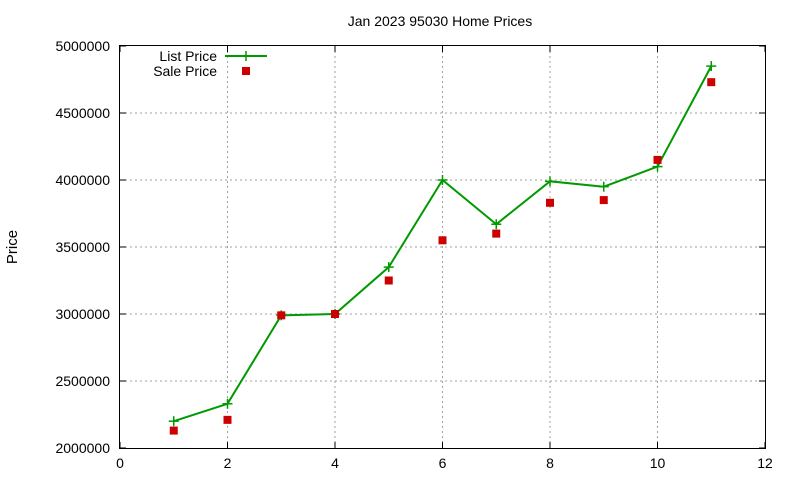 The width and height of the screenshot is (800, 480). What do you see at coordinates (12, 247) in the screenshot?
I see `y-axis-label: Price` at bounding box center [12, 247].